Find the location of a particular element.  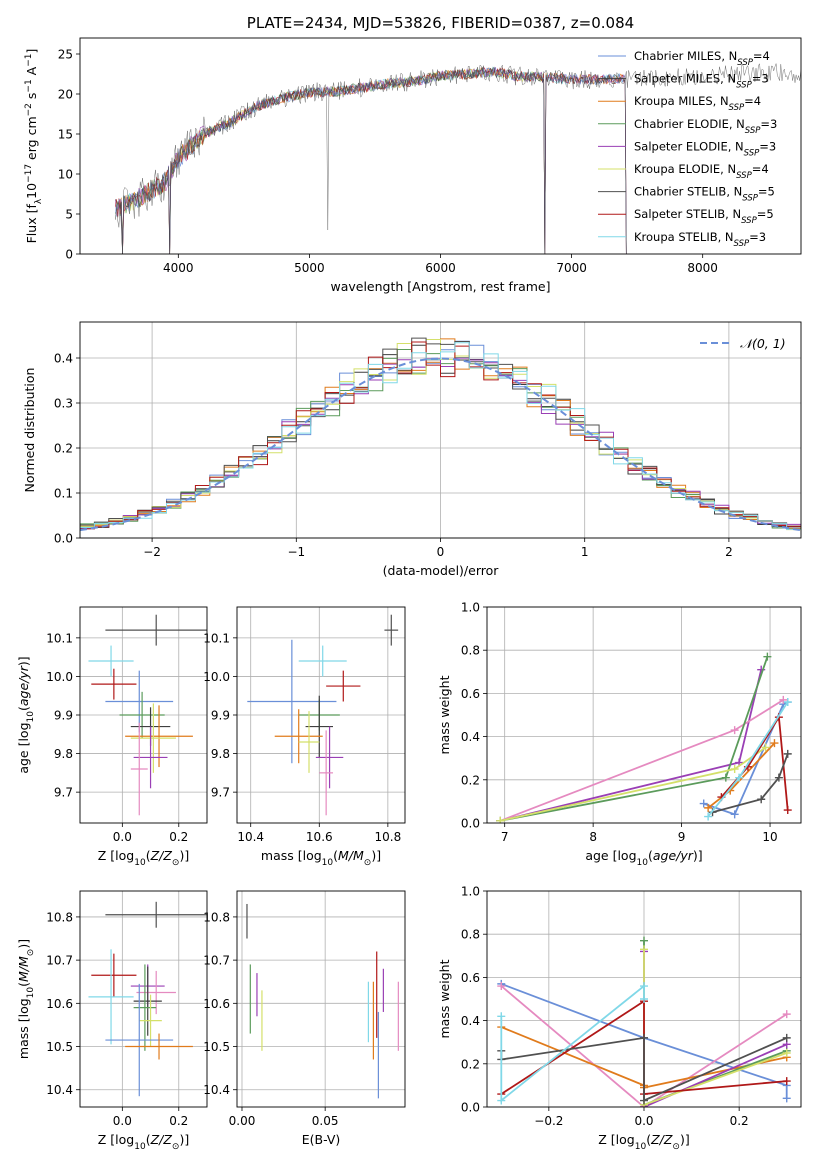

spectrum-series-kroupa_miles is located at coordinates (371, 160).